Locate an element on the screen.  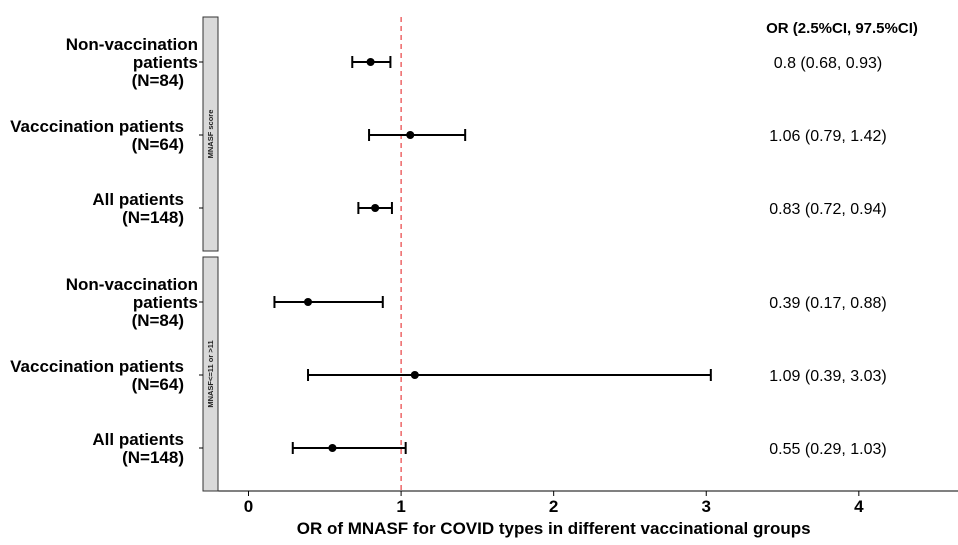
facet-strip-label: MNASF score is located at coordinates (210, 134).